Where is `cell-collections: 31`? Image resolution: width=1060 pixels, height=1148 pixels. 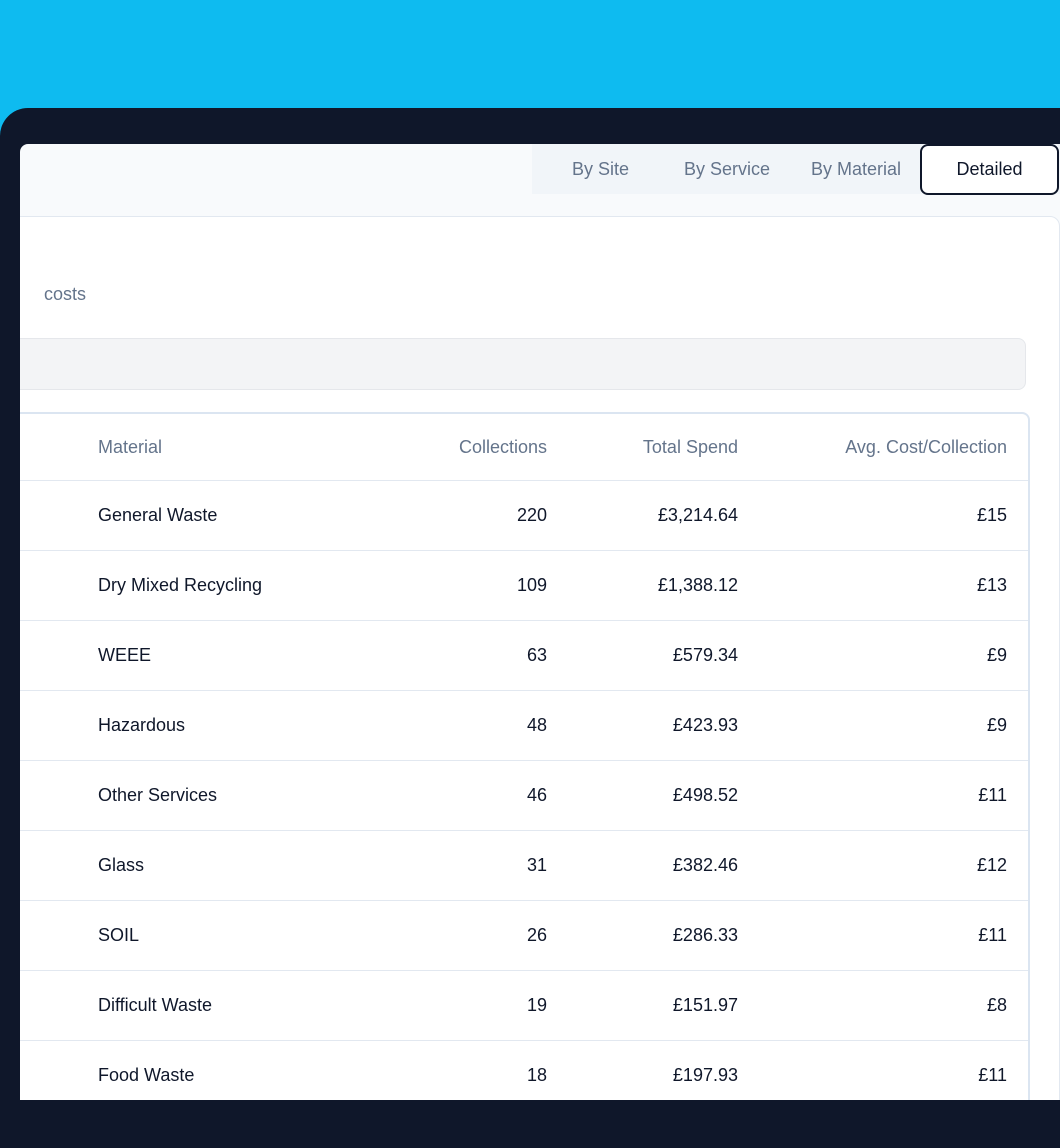
cell-collections: 31 is located at coordinates (536, 864).